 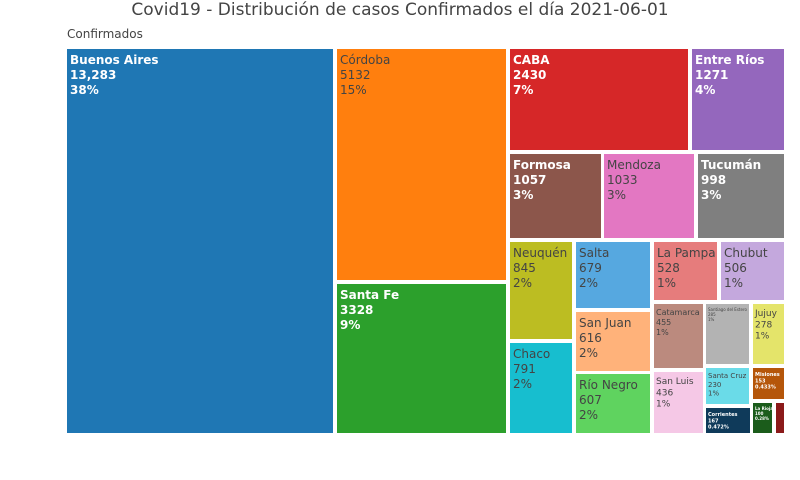 What do you see at coordinates (541, 388) in the screenshot?
I see `tile-rect-chaco` at bounding box center [541, 388].